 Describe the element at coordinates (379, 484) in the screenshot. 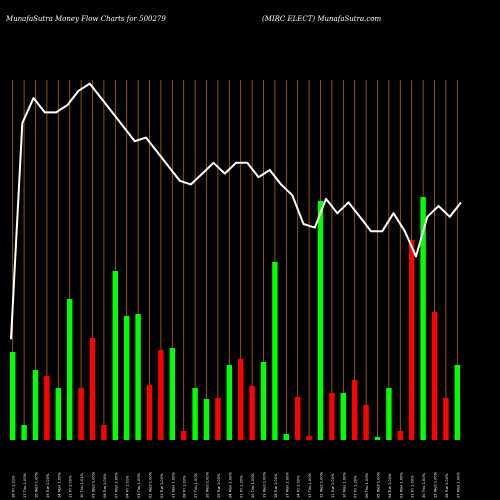

I see `x-tick-label: 05 Wed 1.00%` at that location.